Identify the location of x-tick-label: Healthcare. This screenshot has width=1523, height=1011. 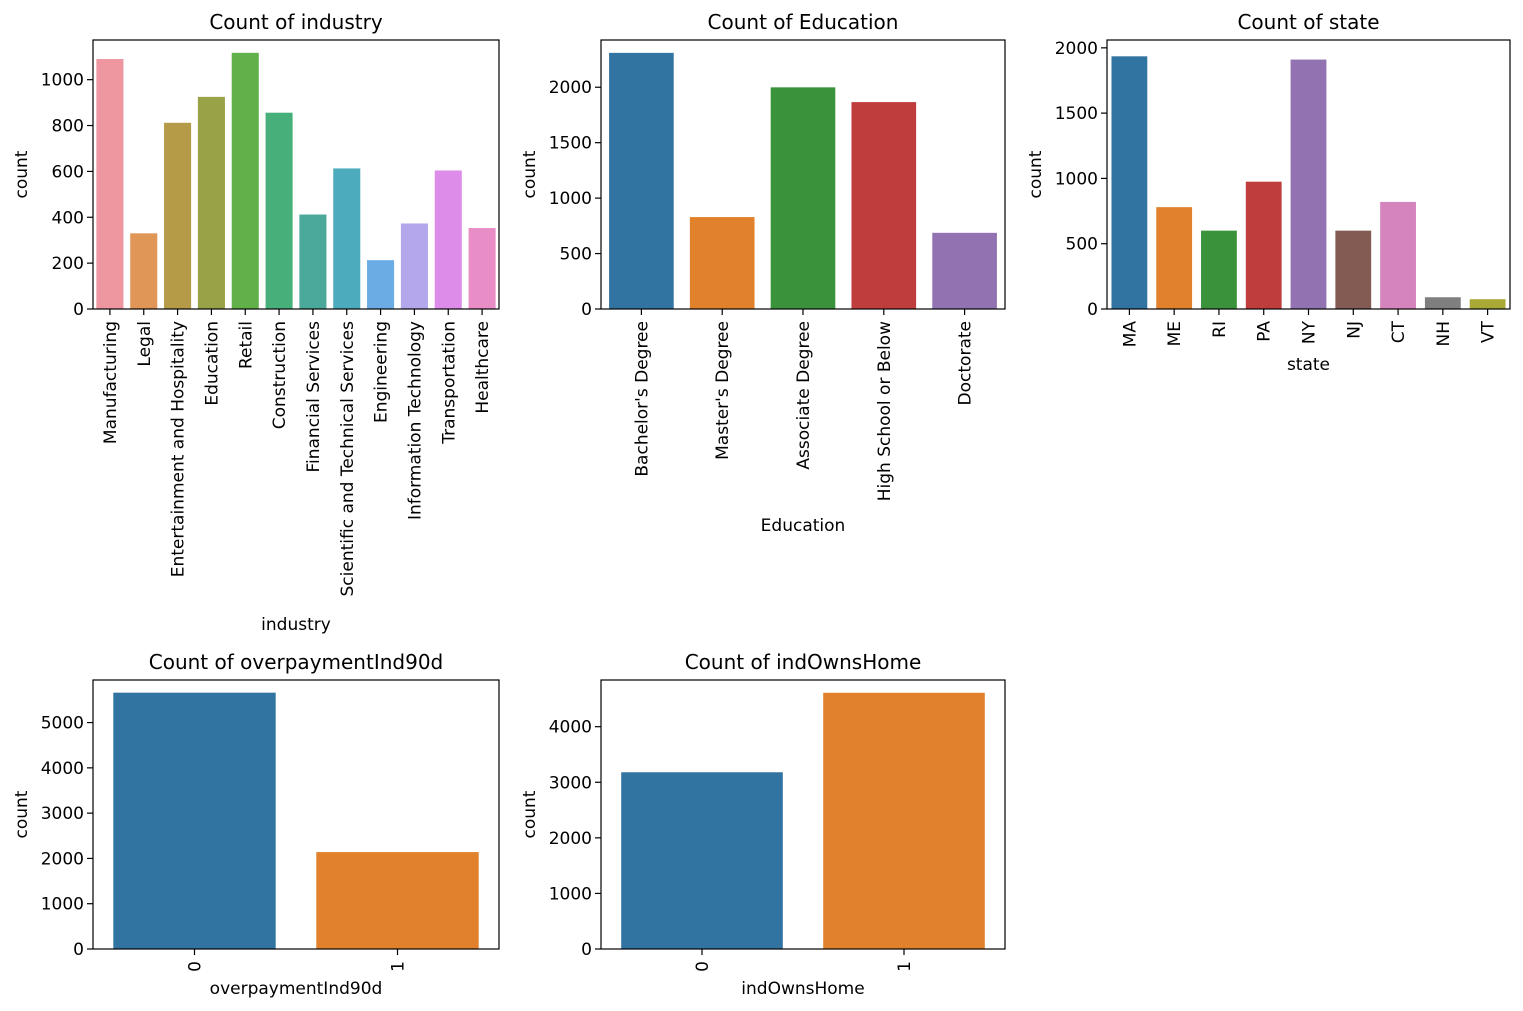
(483, 367).